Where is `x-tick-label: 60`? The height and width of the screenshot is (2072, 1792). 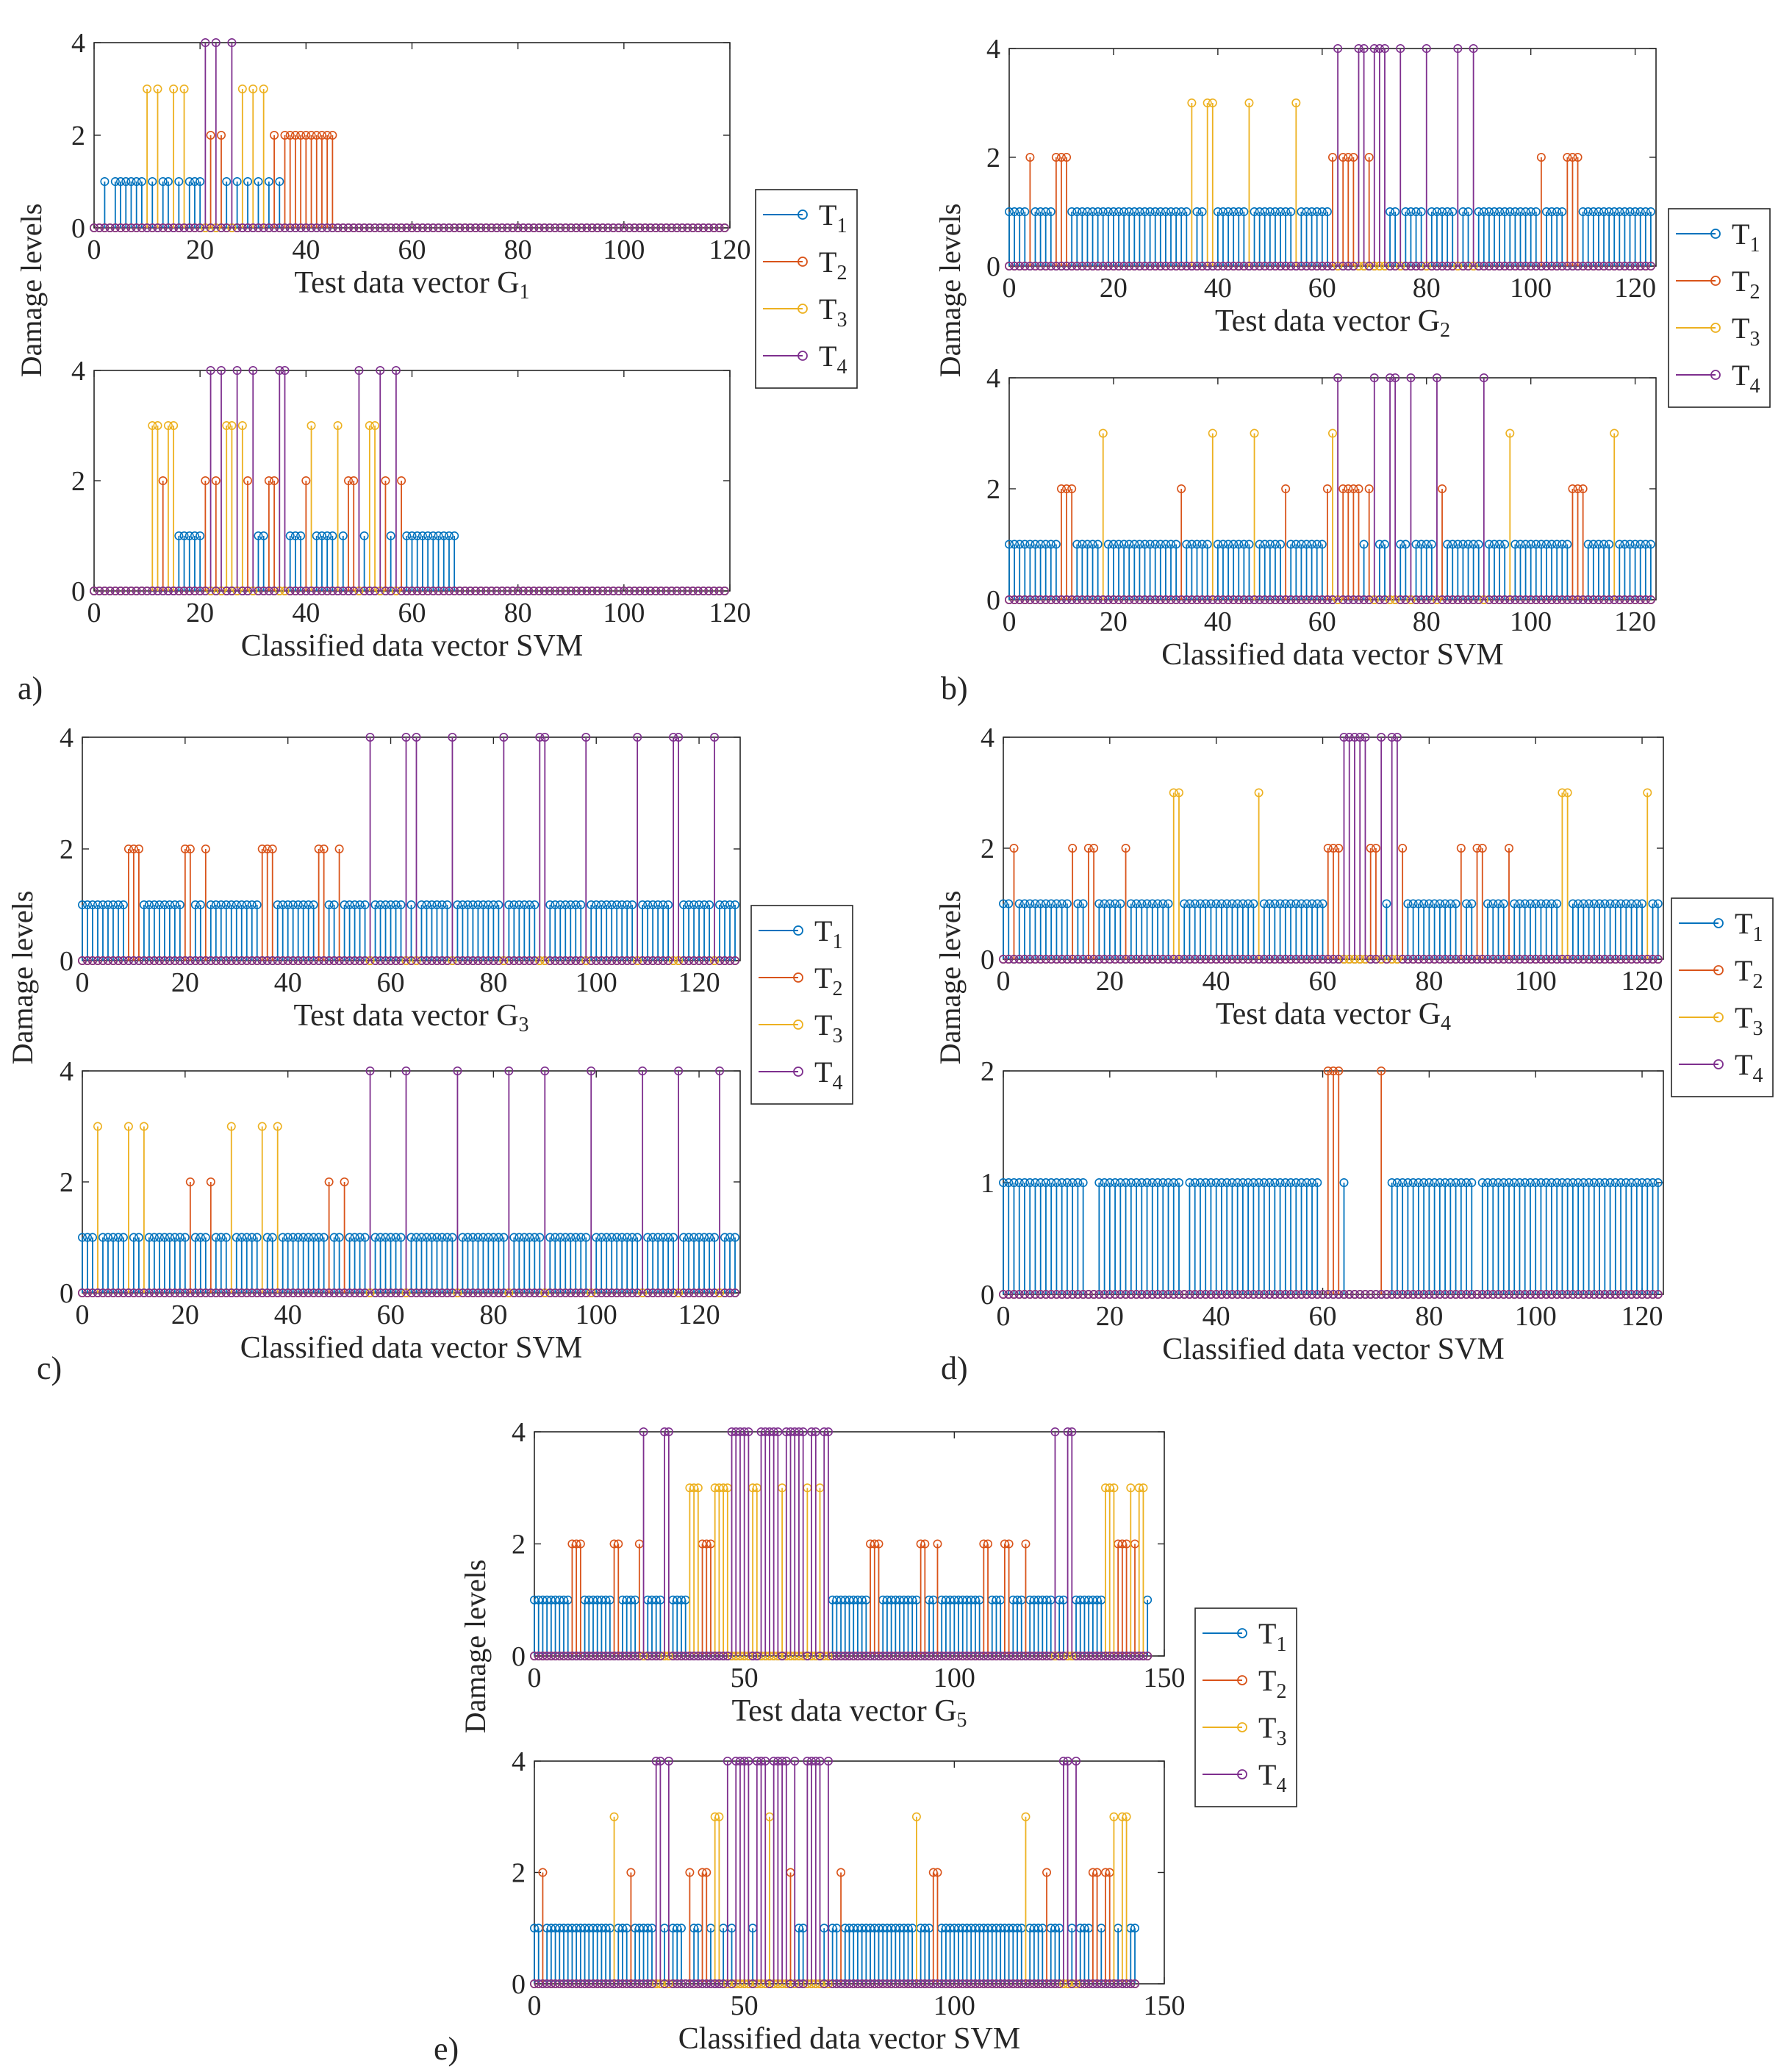
x-tick-label: 60 is located at coordinates (391, 1315).